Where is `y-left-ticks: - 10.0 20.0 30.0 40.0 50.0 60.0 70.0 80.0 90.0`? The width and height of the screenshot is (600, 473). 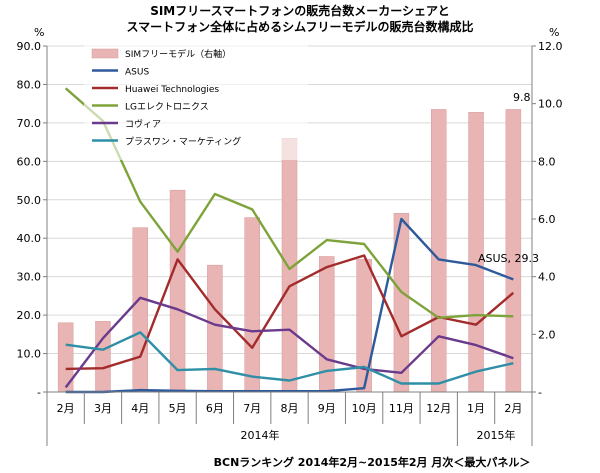
y-left-ticks: - 10.0 20.0 30.0 40.0 50.0 60.0 70.0 80.0 90.0 is located at coordinates (32, 219).